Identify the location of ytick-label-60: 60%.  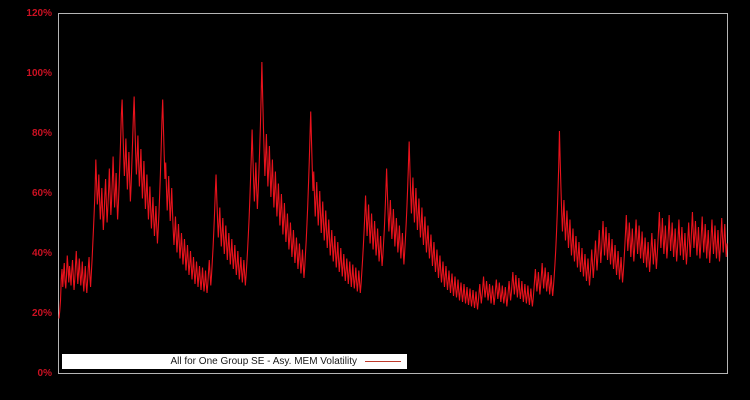
(41, 193).